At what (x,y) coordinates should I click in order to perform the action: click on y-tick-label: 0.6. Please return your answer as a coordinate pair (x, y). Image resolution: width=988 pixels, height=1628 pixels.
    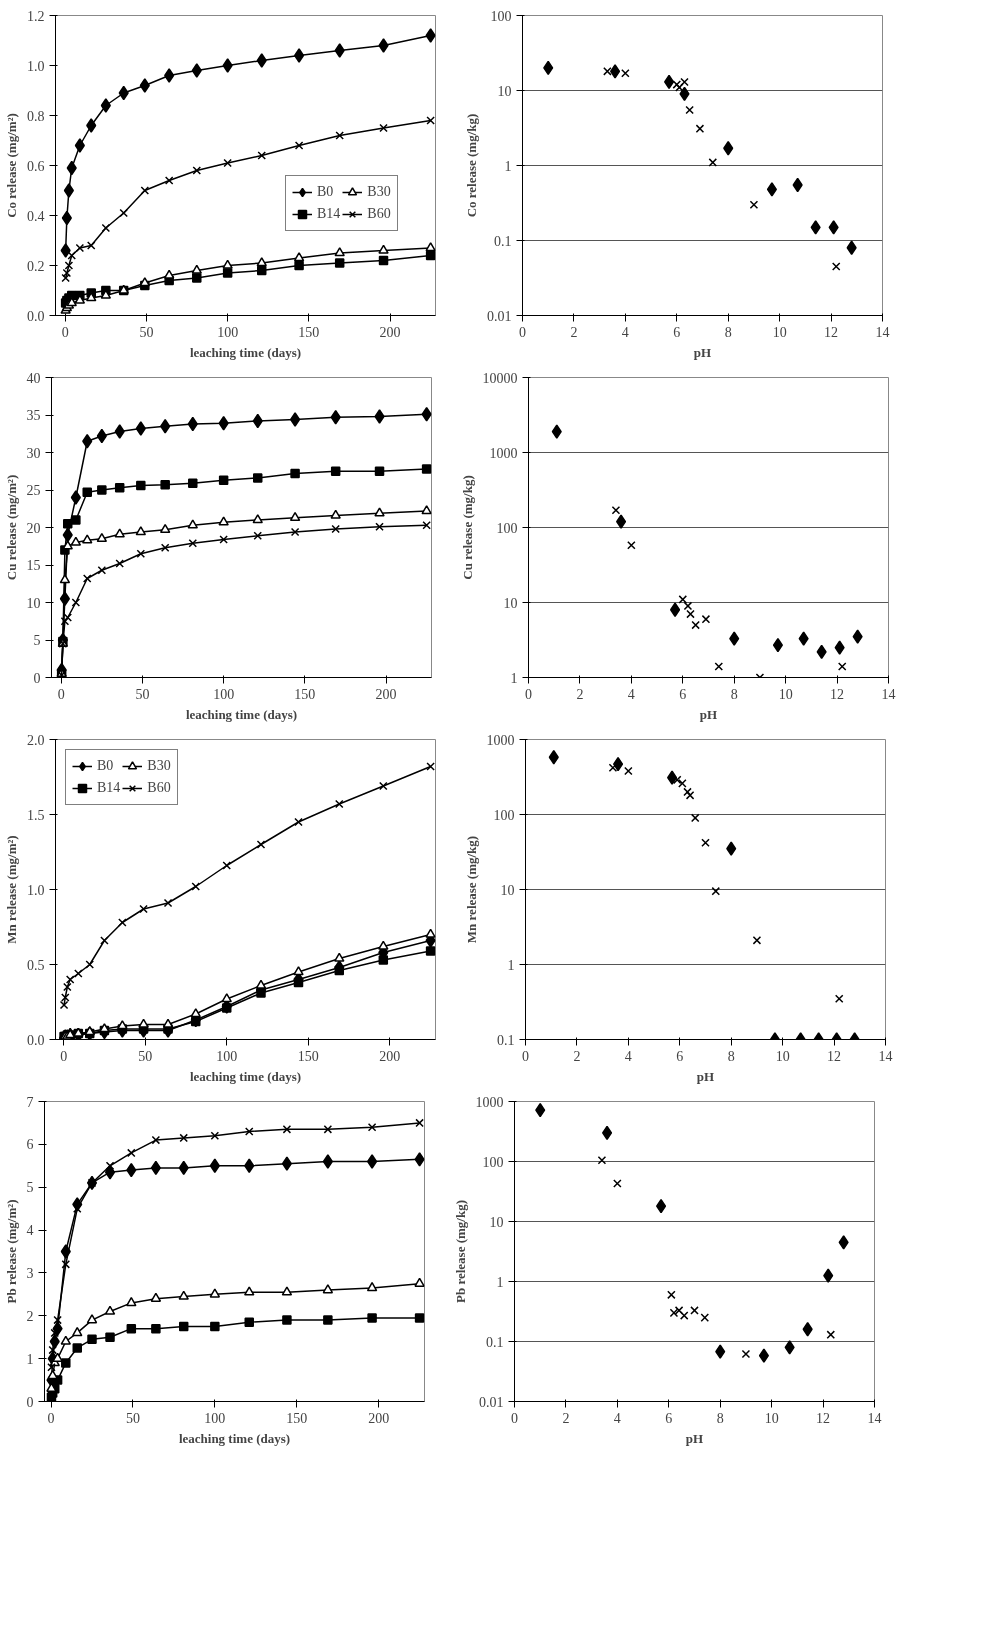
    Looking at the image, I should click on (36, 166).